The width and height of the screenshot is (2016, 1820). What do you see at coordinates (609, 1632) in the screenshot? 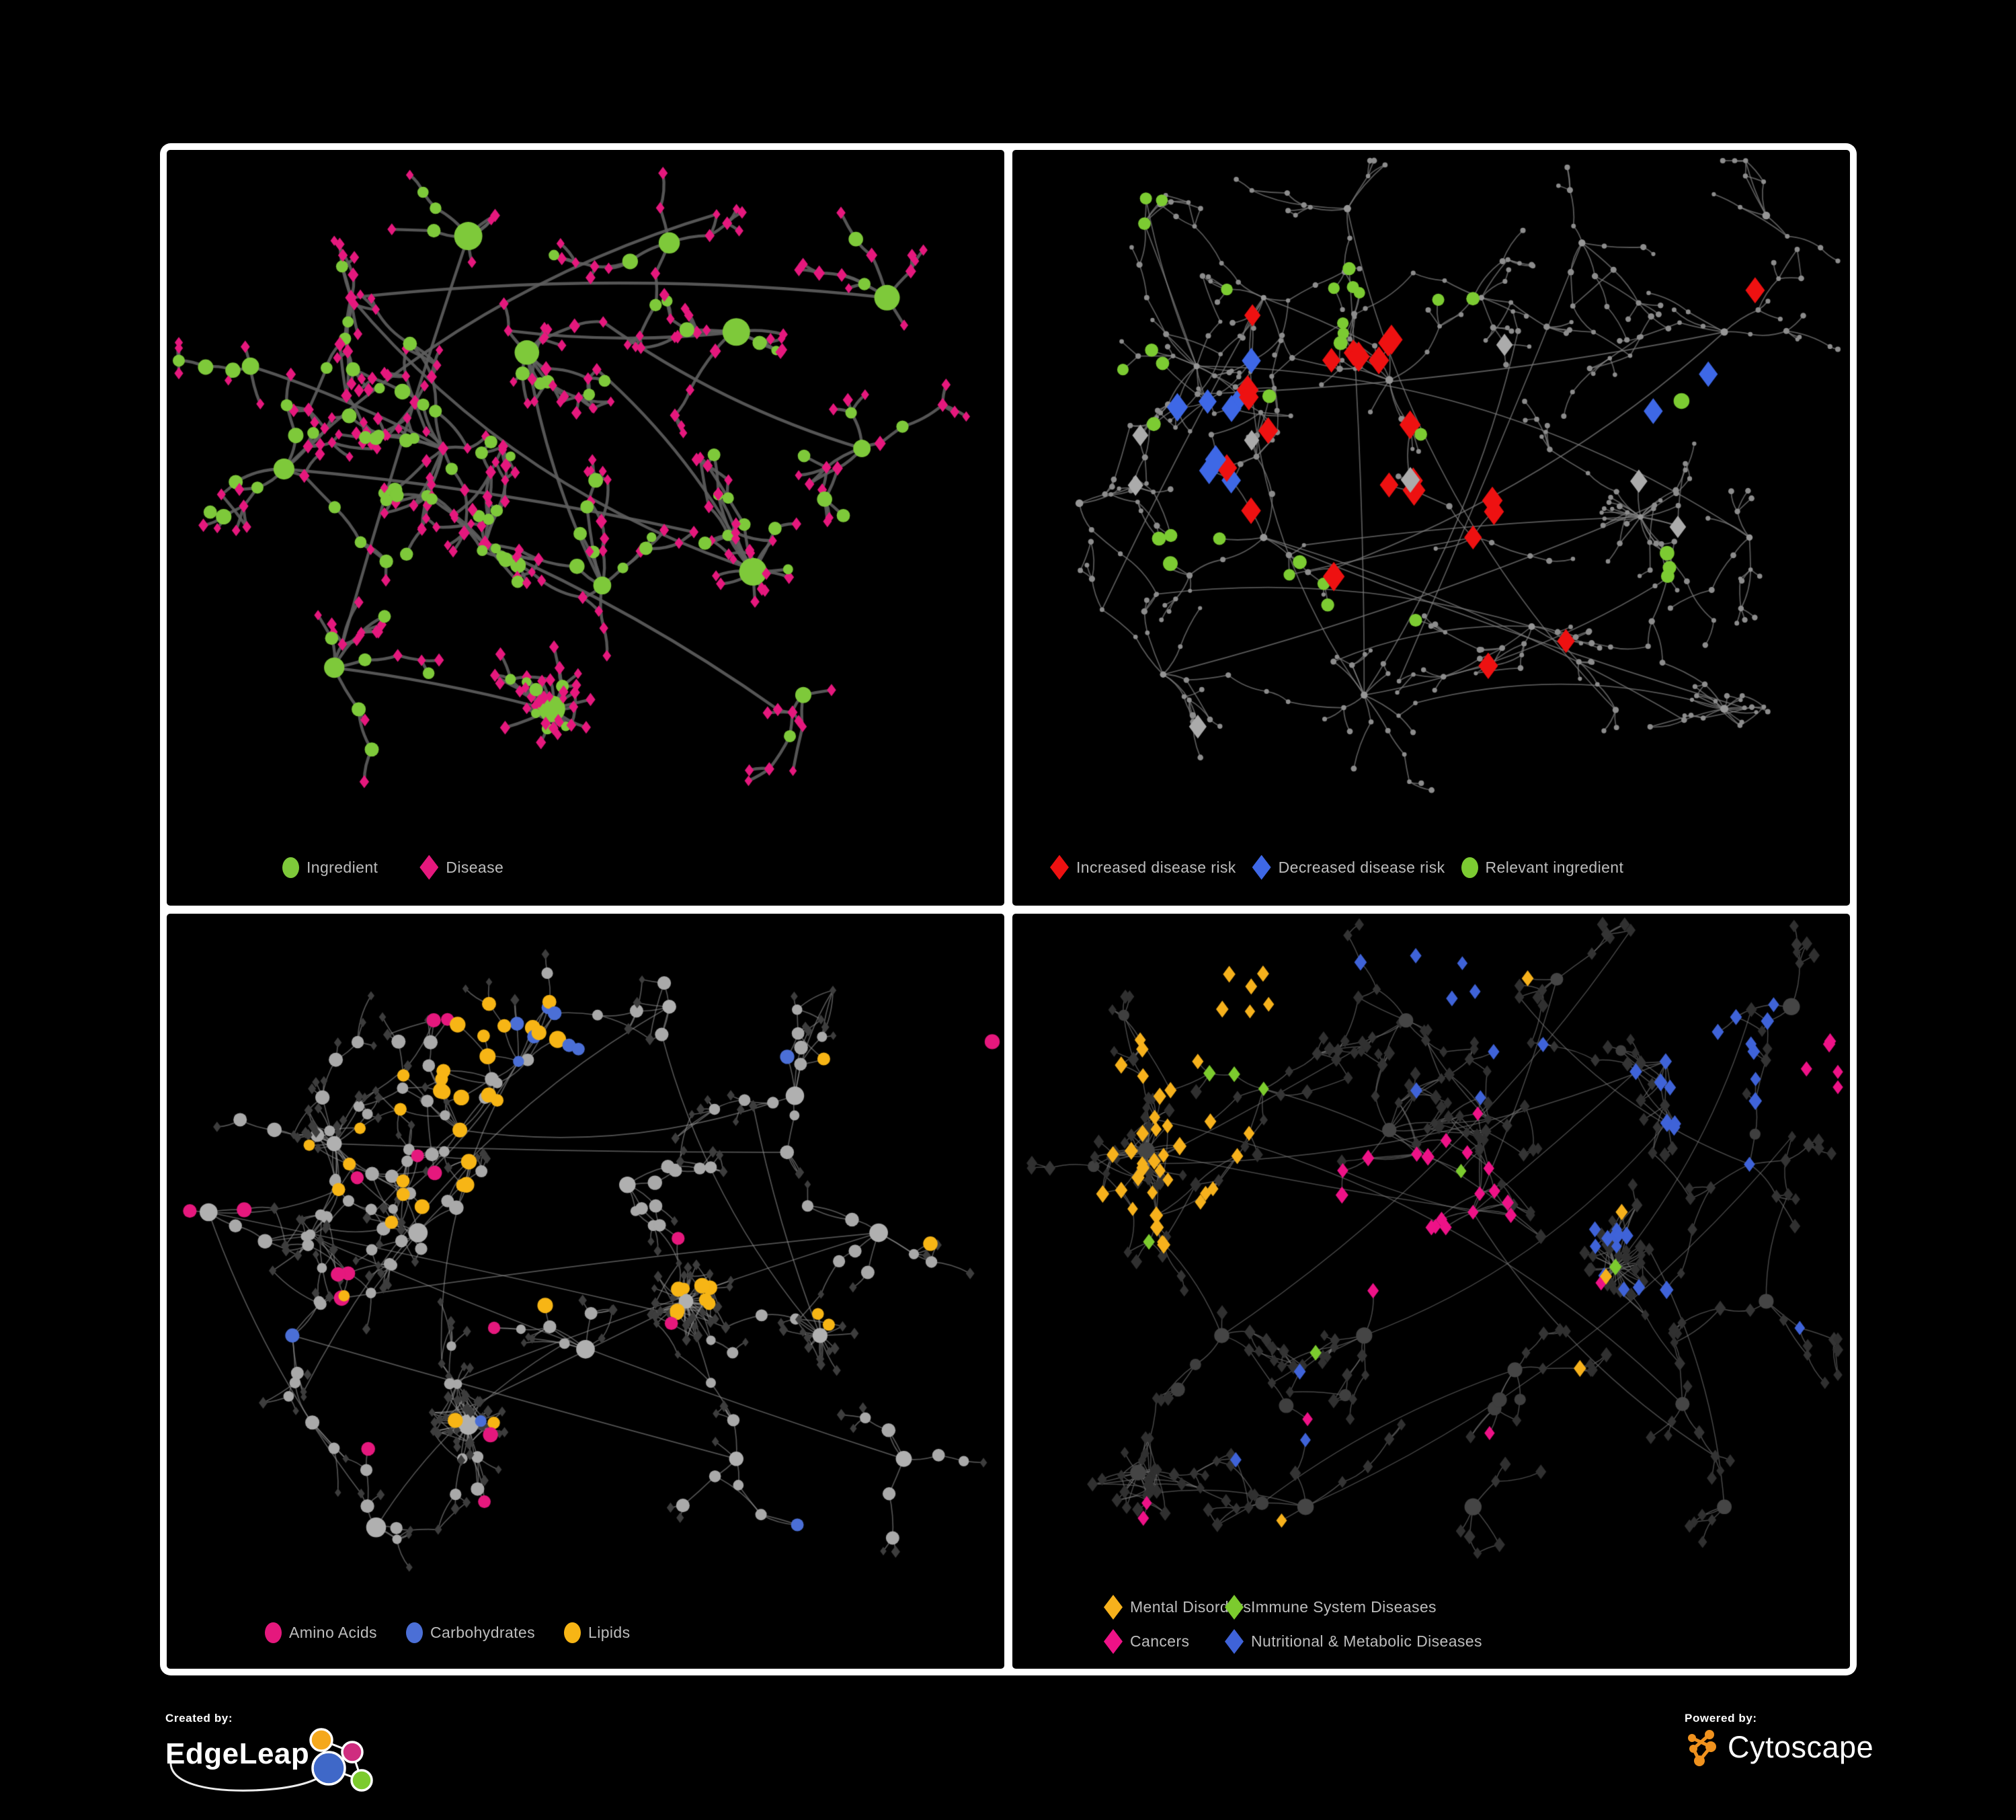
I see `legend-label: Lipids` at bounding box center [609, 1632].